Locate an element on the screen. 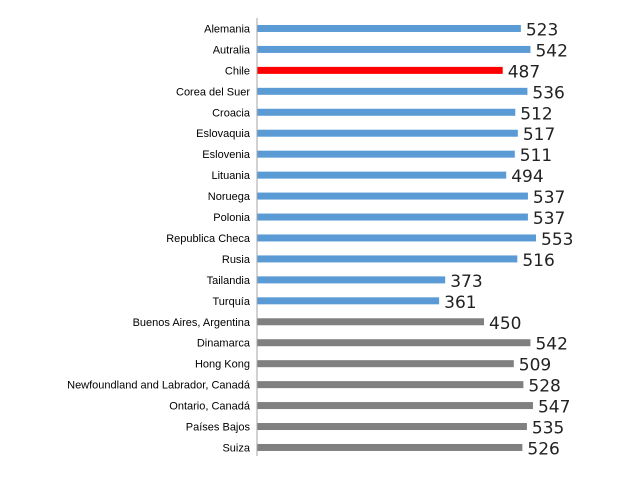  value-label: 536 is located at coordinates (548, 93).